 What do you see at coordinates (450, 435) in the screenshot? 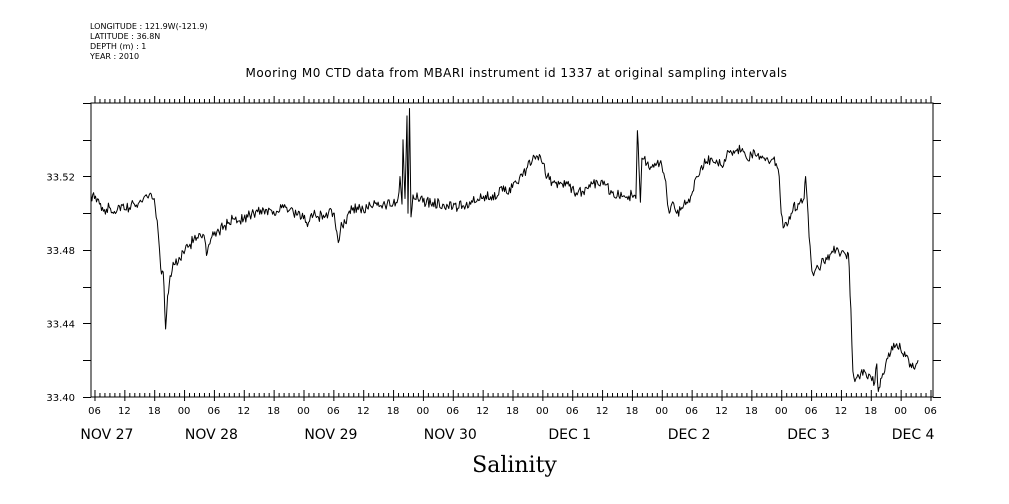
I see `x-day-label: NOV 30` at bounding box center [450, 435].